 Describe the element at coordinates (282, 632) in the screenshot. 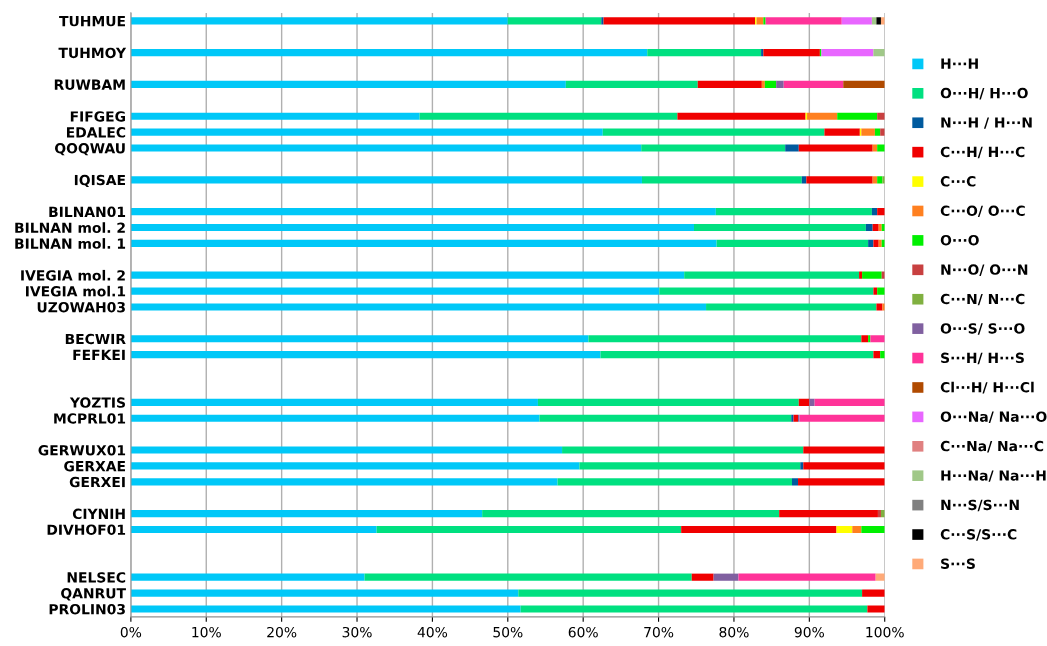

I see `x-tick-label: 20%` at that location.